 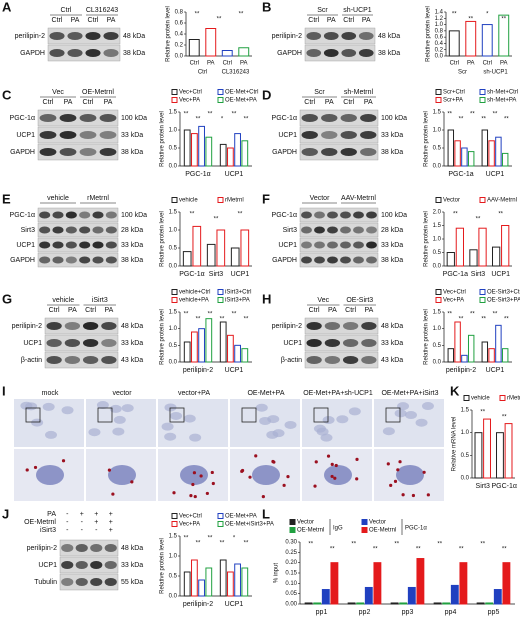 I want to click on lane-label: PA, so click(x=108, y=102).